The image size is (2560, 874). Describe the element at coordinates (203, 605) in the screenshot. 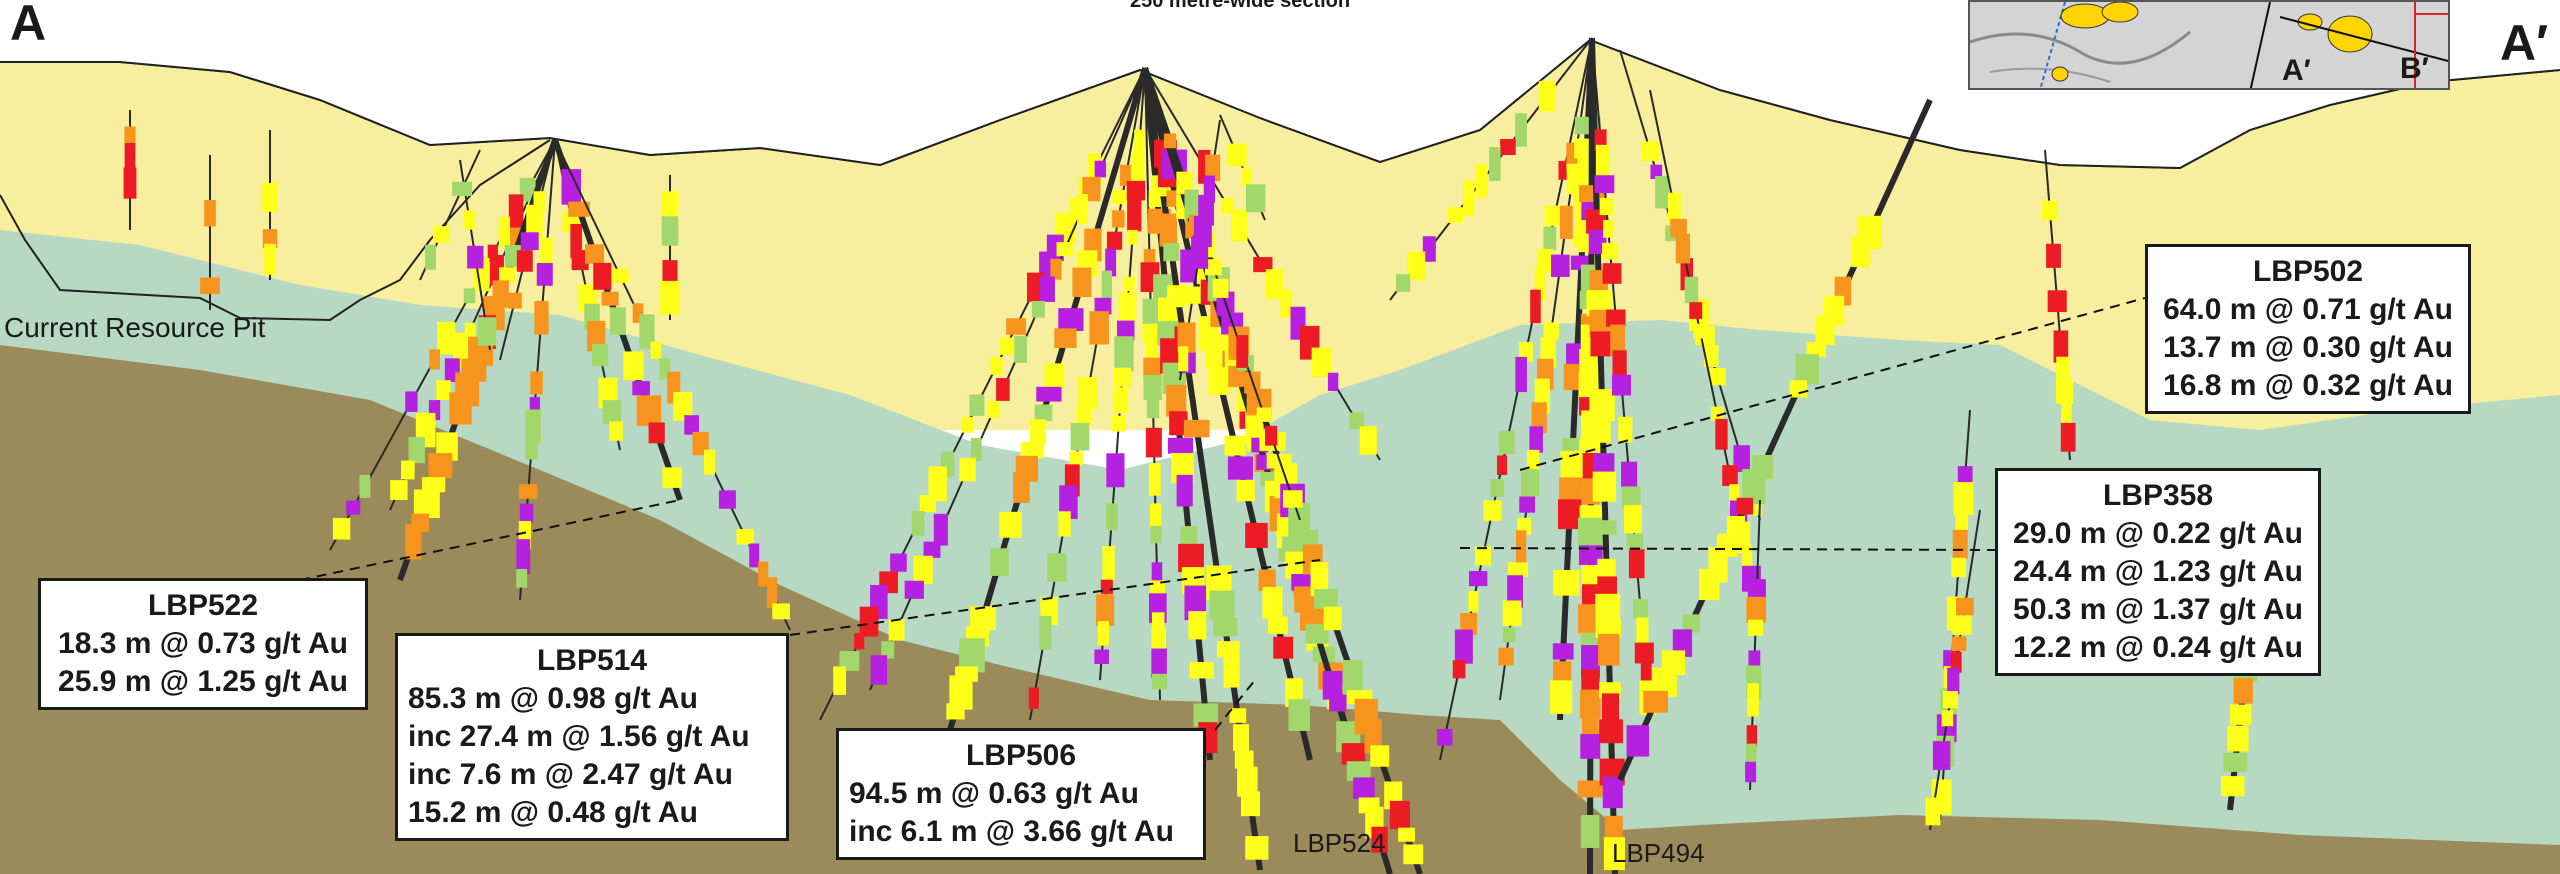

I see `callout-title: LBP522` at that location.